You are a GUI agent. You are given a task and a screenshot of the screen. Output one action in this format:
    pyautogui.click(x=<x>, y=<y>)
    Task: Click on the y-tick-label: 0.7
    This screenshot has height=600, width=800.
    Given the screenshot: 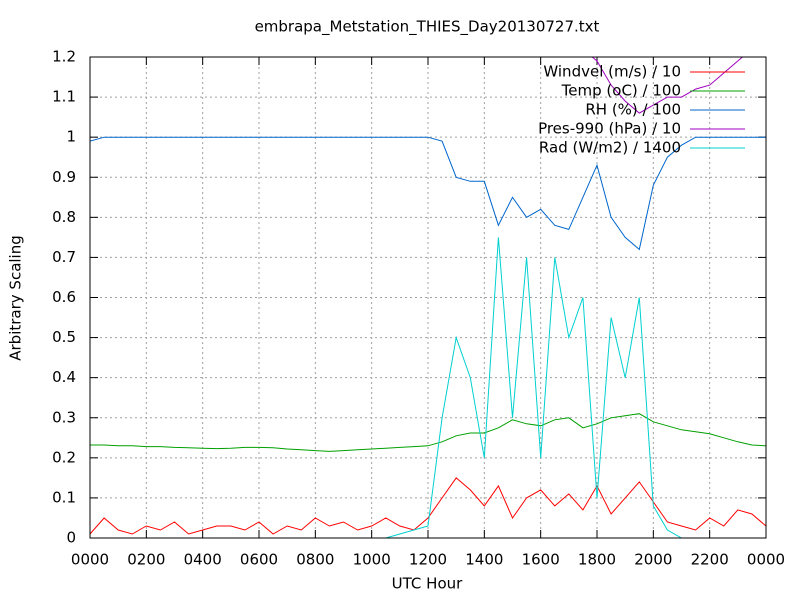 What is the action you would take?
    pyautogui.click(x=64, y=257)
    